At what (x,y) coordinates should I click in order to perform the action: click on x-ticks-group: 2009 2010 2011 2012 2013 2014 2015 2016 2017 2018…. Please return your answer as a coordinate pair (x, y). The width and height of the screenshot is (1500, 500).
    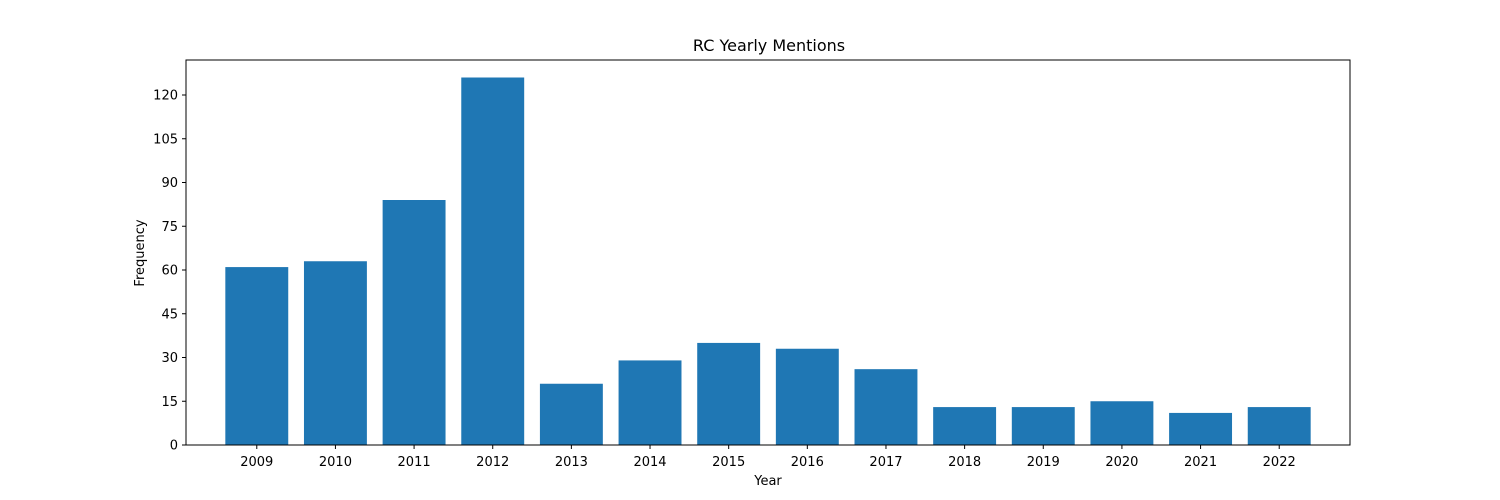
    Looking at the image, I should click on (768, 457).